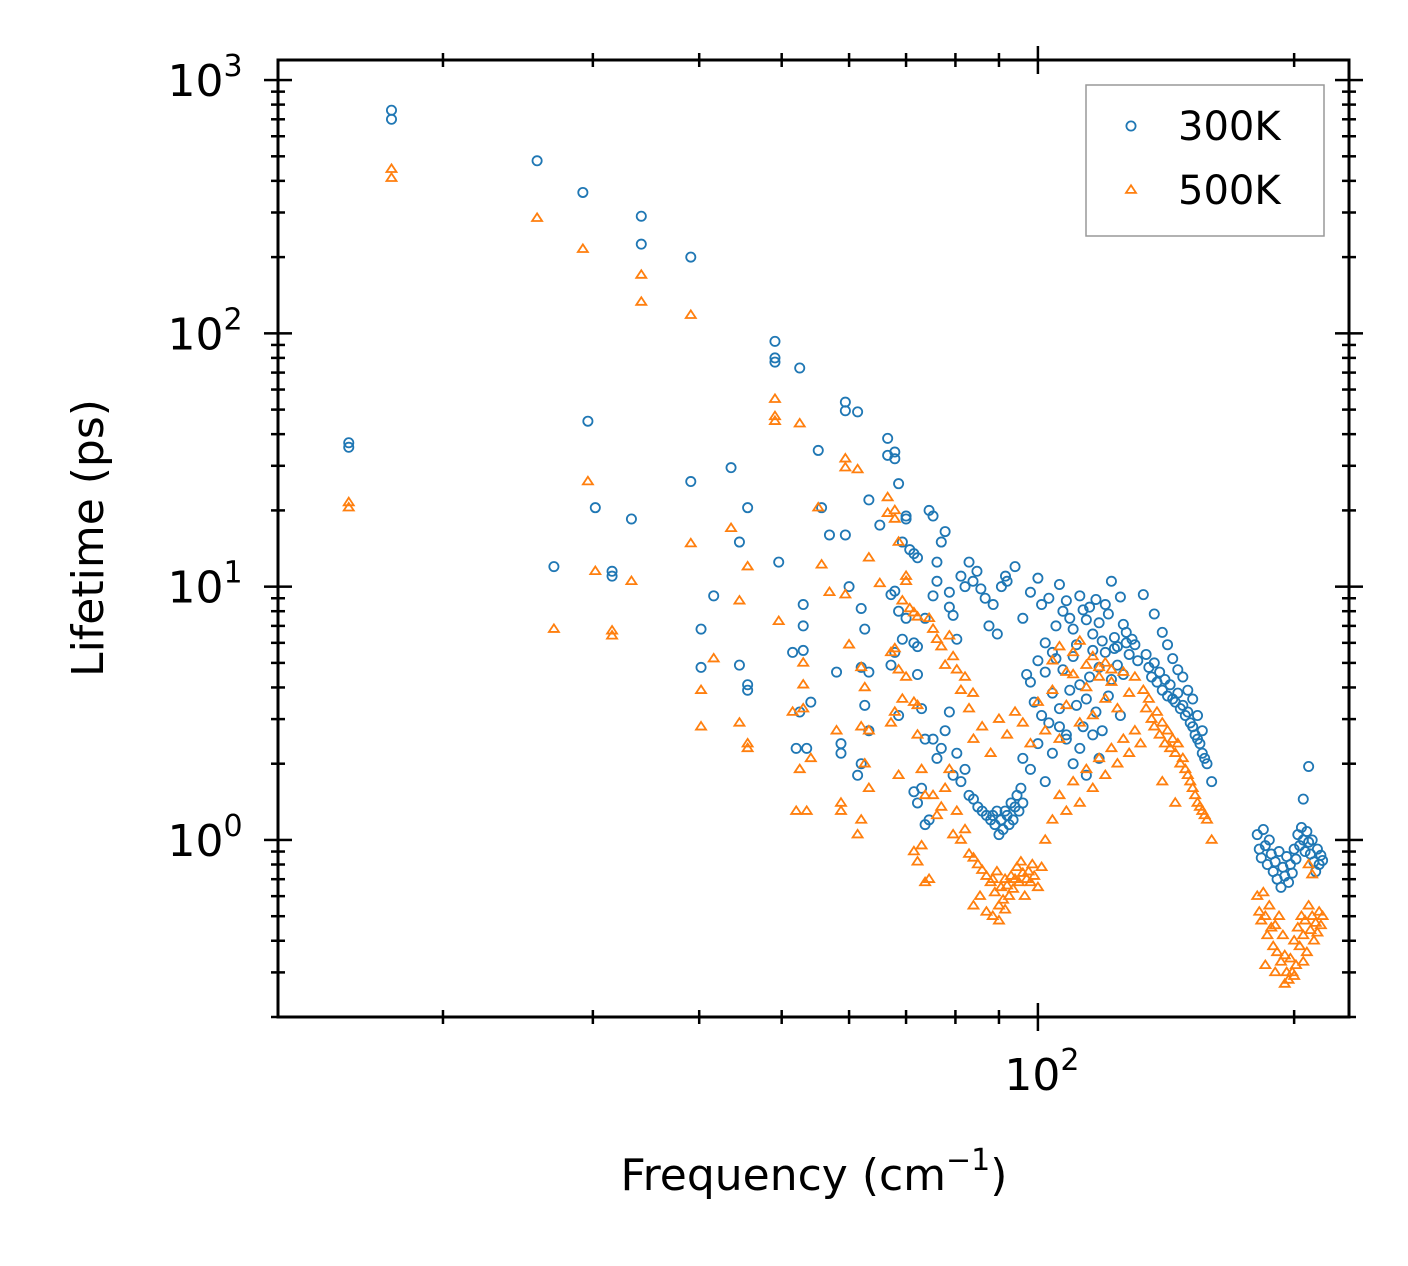  Describe the element at coordinates (232, 319) in the screenshot. I see `y-tick-exponent: 2` at that location.